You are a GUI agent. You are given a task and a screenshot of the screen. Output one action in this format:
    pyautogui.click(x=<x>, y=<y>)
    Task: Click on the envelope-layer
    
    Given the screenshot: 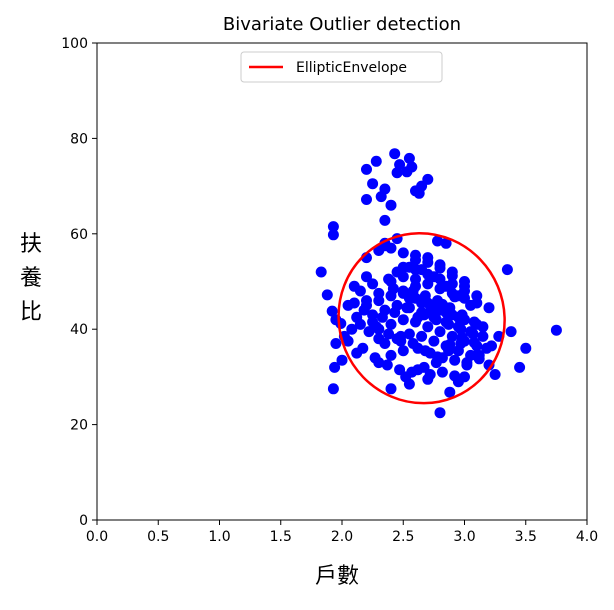 What is the action you would take?
    pyautogui.click(x=421, y=318)
    